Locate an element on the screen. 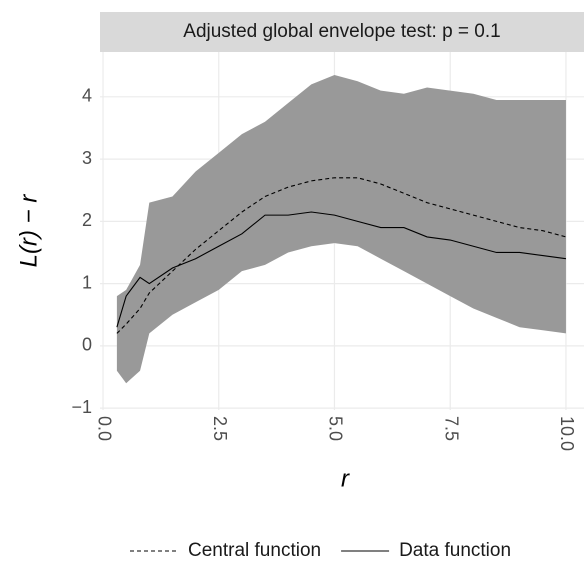 Image resolution: width=584 pixels, height=570 pixels. legend-label: Central function is located at coordinates (254, 550).